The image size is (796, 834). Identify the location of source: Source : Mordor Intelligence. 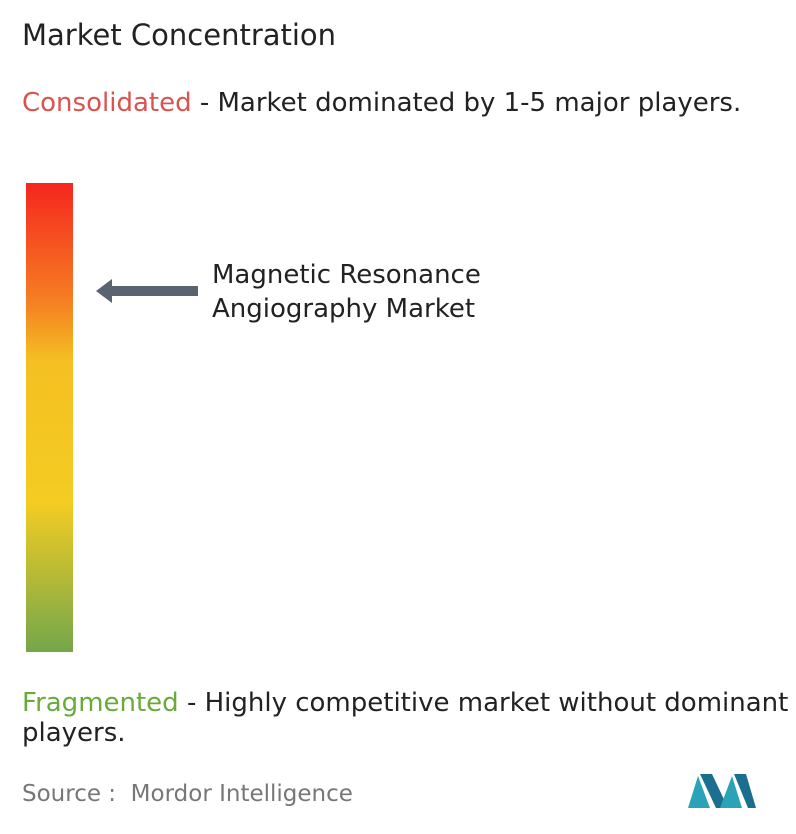
(187, 794).